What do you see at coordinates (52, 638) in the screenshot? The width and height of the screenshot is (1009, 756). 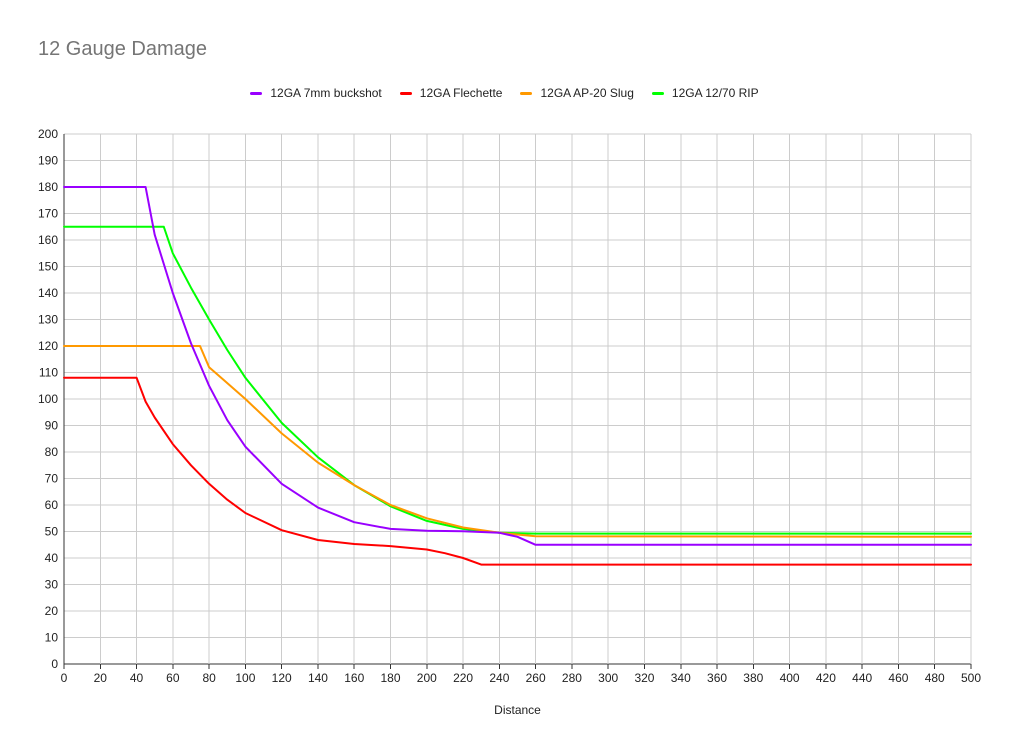 I see `y-tick-label: 10` at bounding box center [52, 638].